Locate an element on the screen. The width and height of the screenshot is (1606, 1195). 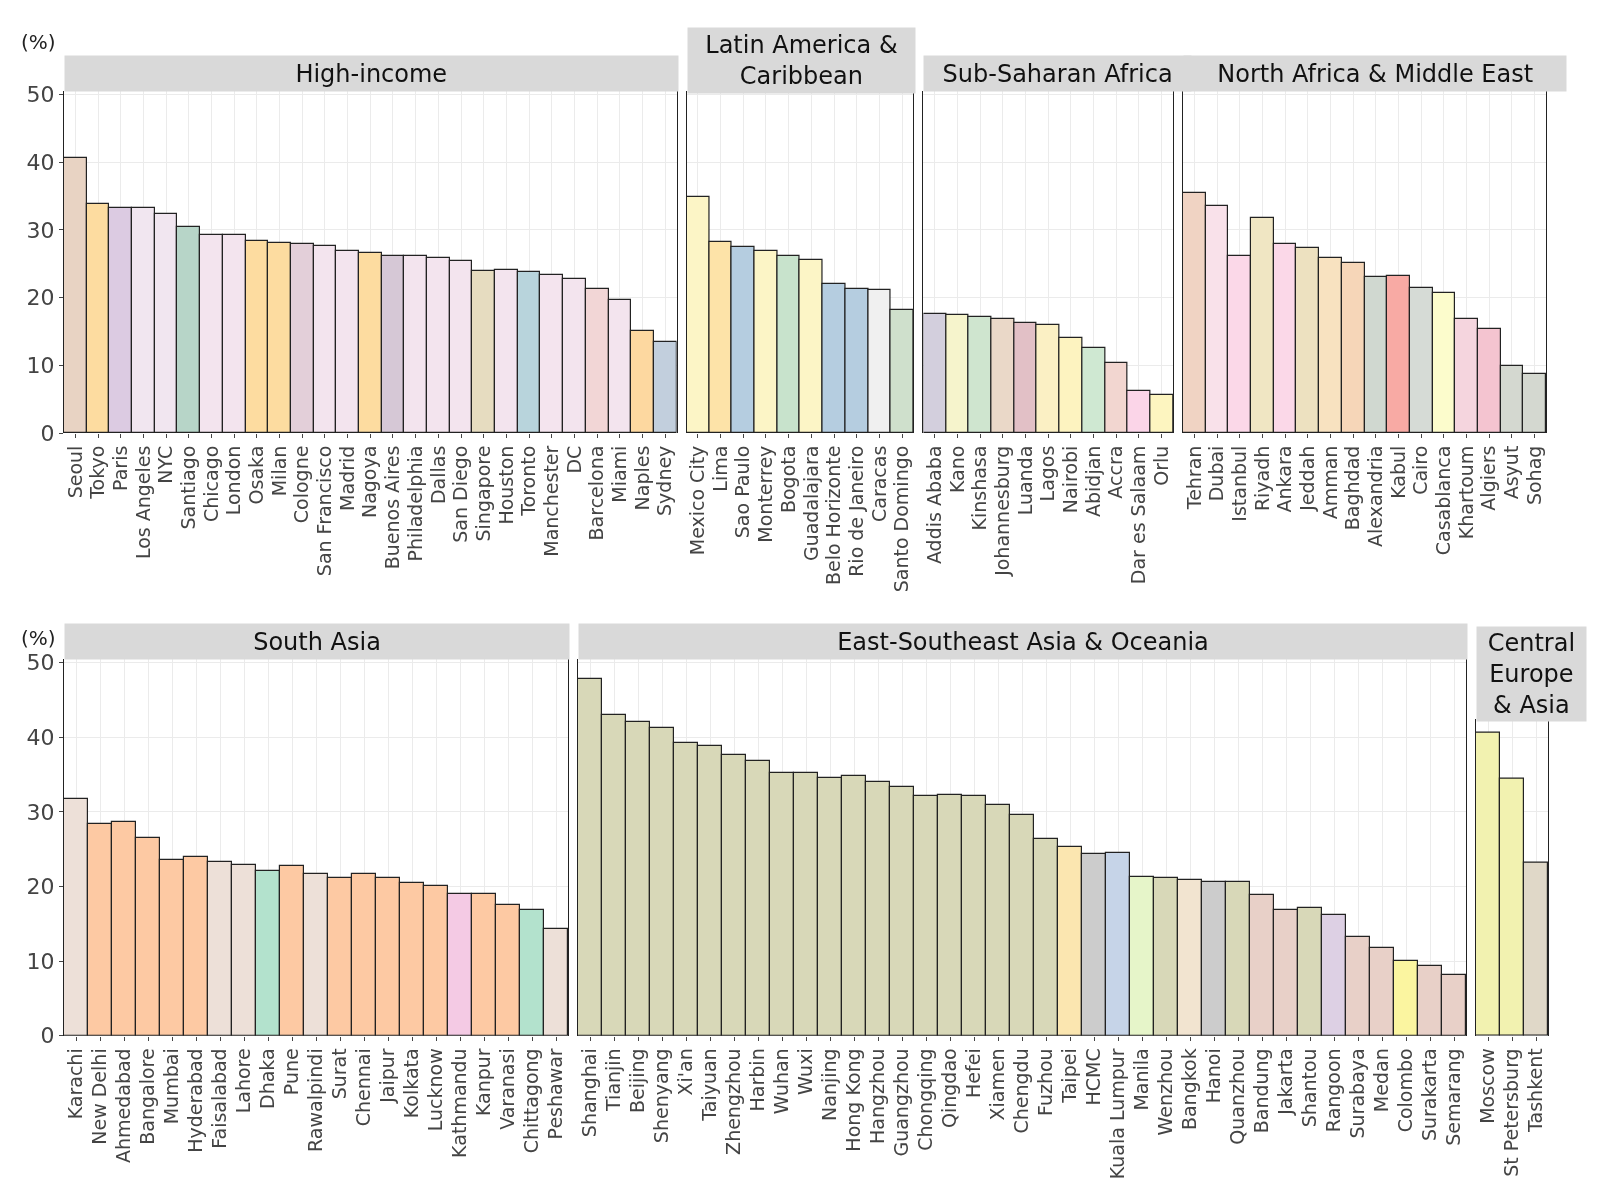
x-tick-label: Santiago is located at coordinates (187, 487).